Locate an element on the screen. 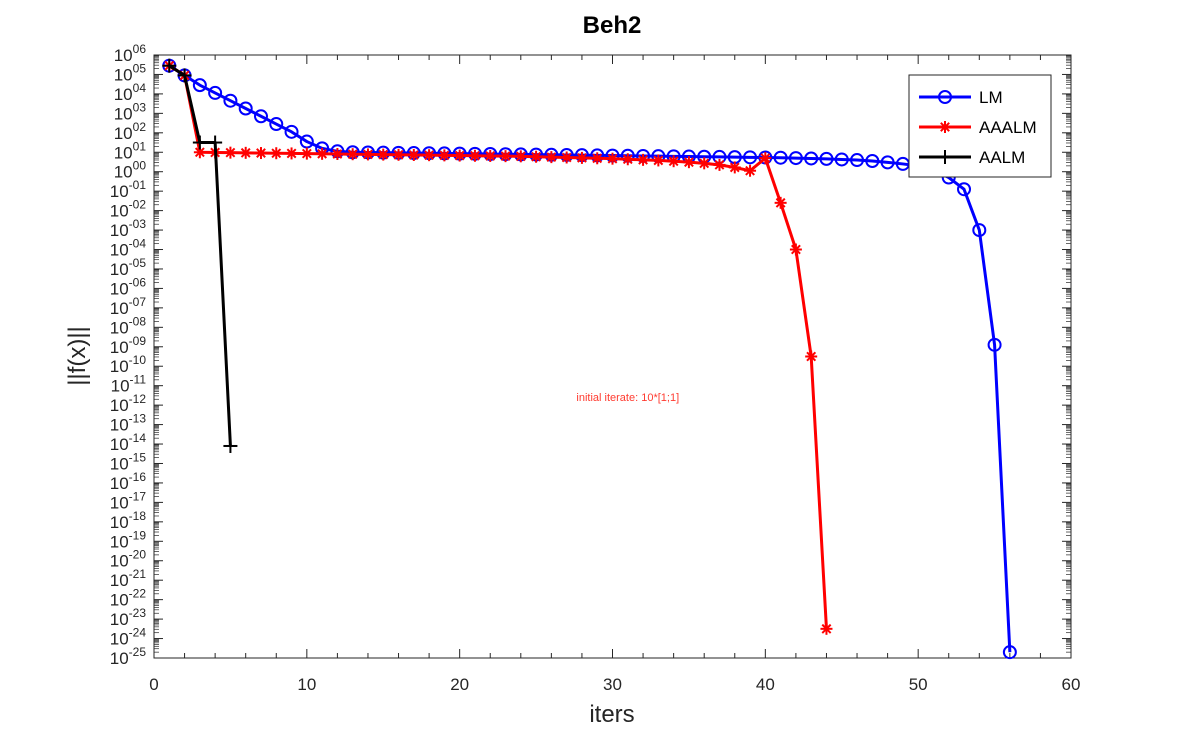  x-tick-label: 60 is located at coordinates (1071, 684).